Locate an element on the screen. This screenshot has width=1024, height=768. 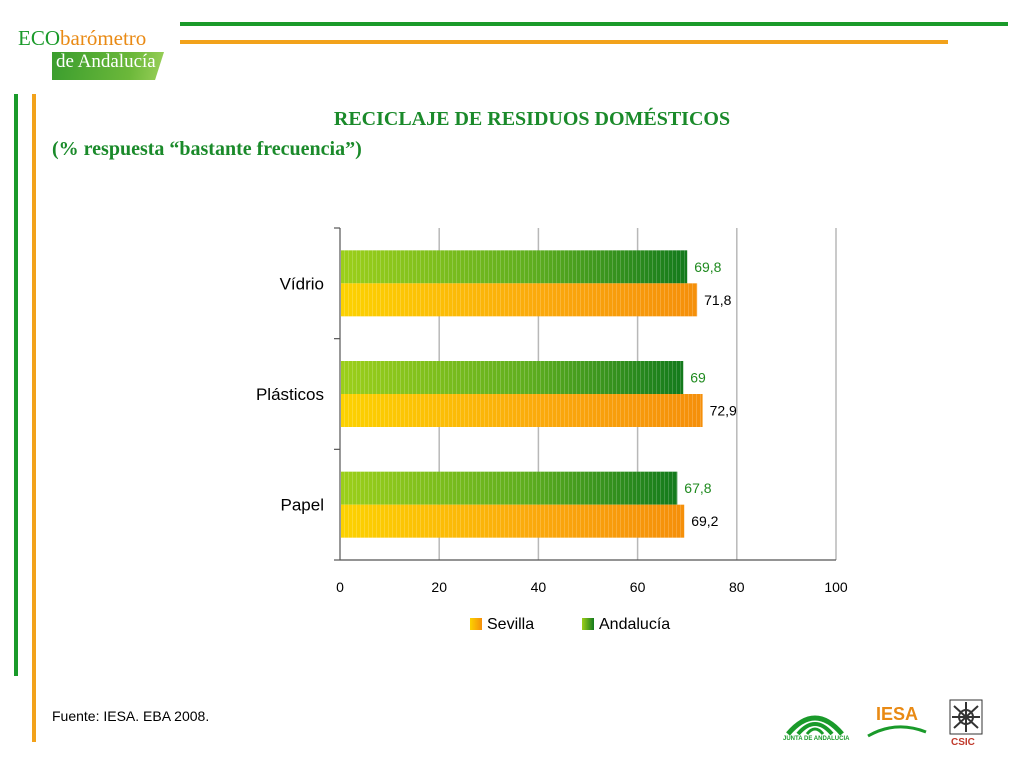
data-label: 69 is located at coordinates (698, 378).